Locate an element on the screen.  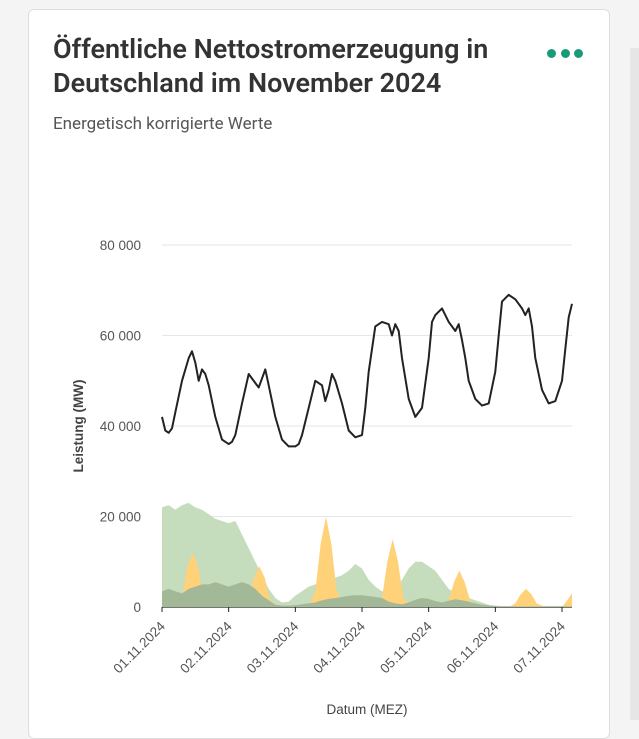
y-tick-label: 0 is located at coordinates (137, 607).